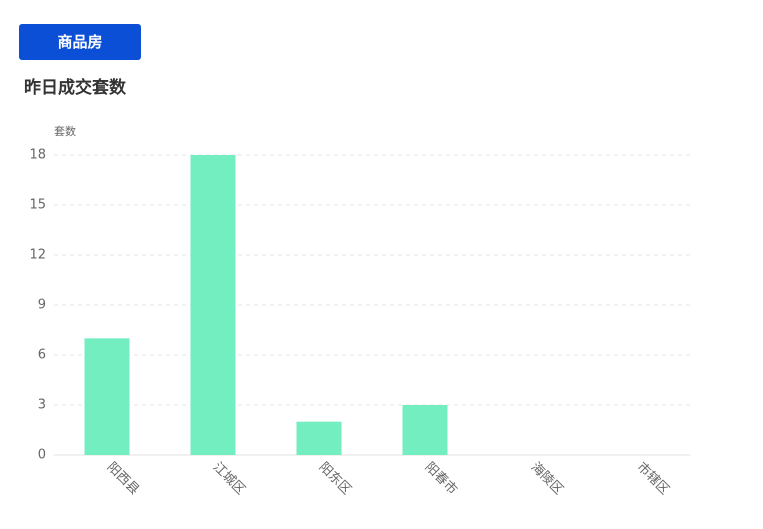 Image resolution: width=763 pixels, height=529 pixels. What do you see at coordinates (547, 479) in the screenshot?
I see `x-tick-label: 海陵区` at bounding box center [547, 479].